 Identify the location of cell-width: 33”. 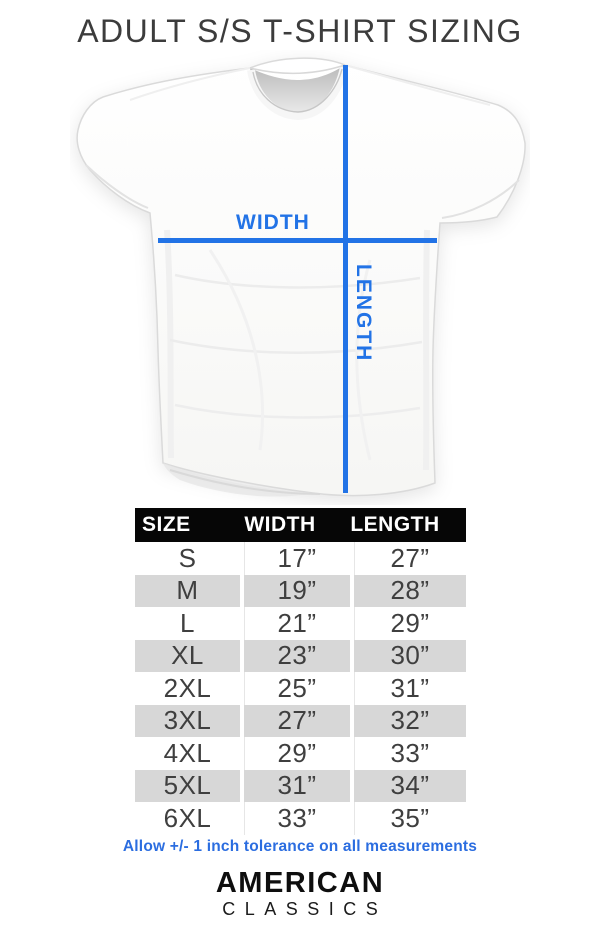
(295, 818).